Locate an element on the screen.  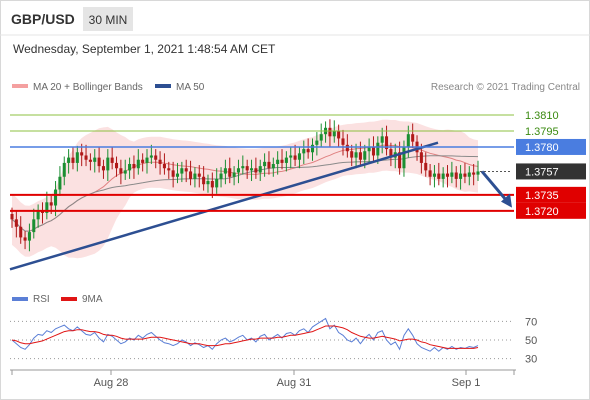
rsi-ma-legend-label: 9MA is located at coordinates (92, 299).